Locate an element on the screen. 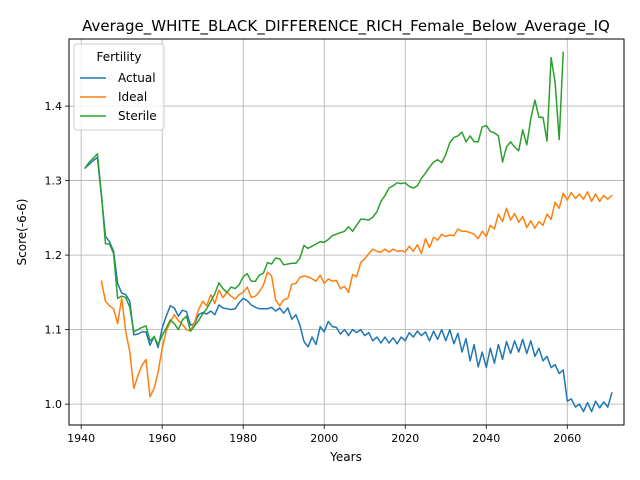  x-tick-label: 1960 is located at coordinates (162, 438).